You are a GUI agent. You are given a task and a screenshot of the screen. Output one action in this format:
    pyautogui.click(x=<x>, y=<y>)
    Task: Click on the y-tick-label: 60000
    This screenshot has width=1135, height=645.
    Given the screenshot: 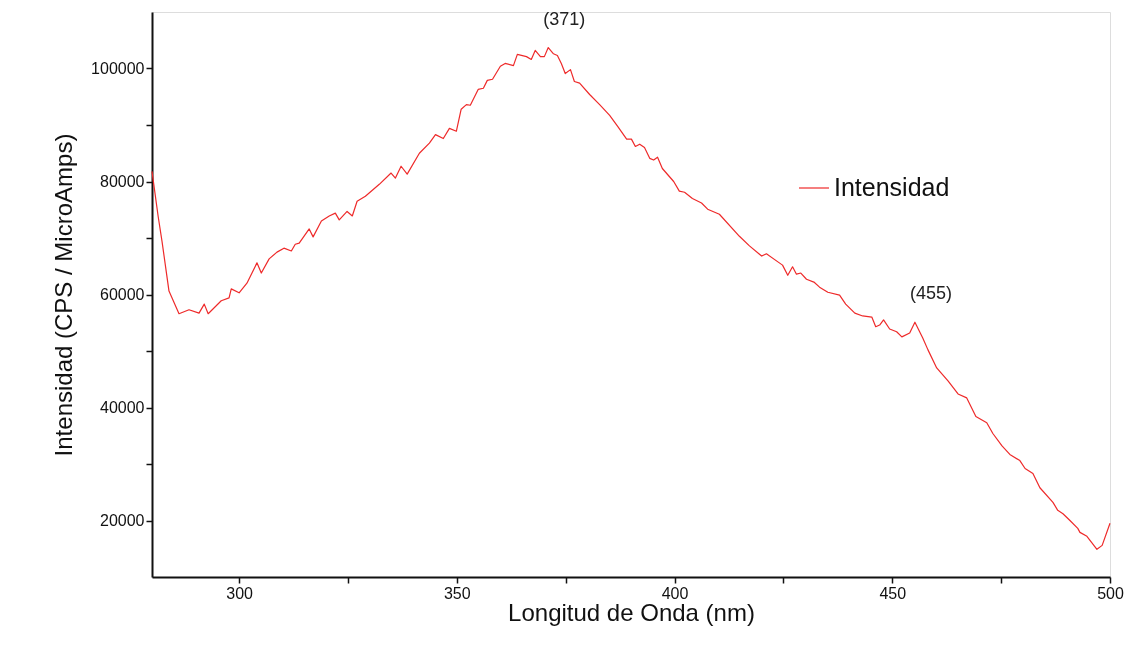 What is the action you would take?
    pyautogui.click(x=122, y=294)
    